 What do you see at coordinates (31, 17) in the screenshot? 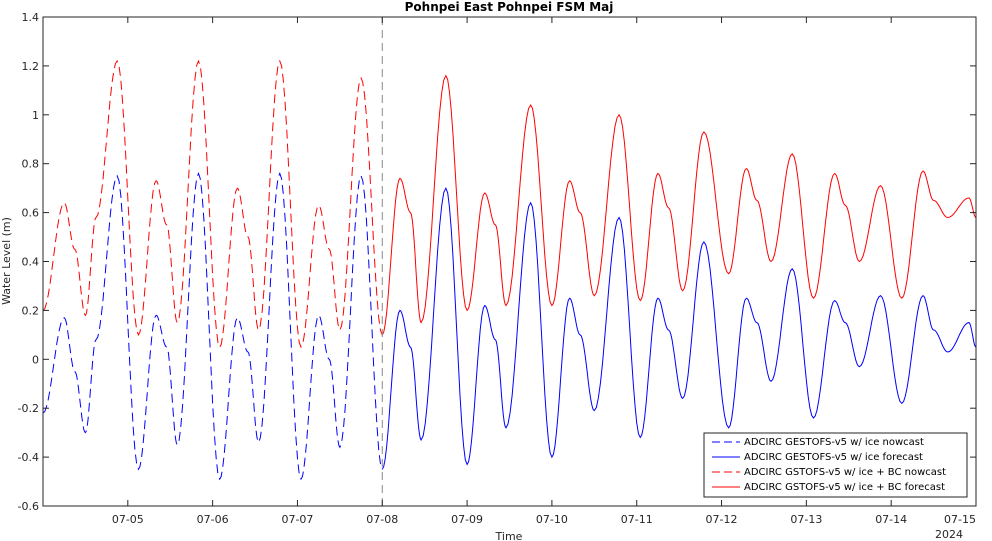
I see `y-tick-label: 1.4` at bounding box center [31, 17].